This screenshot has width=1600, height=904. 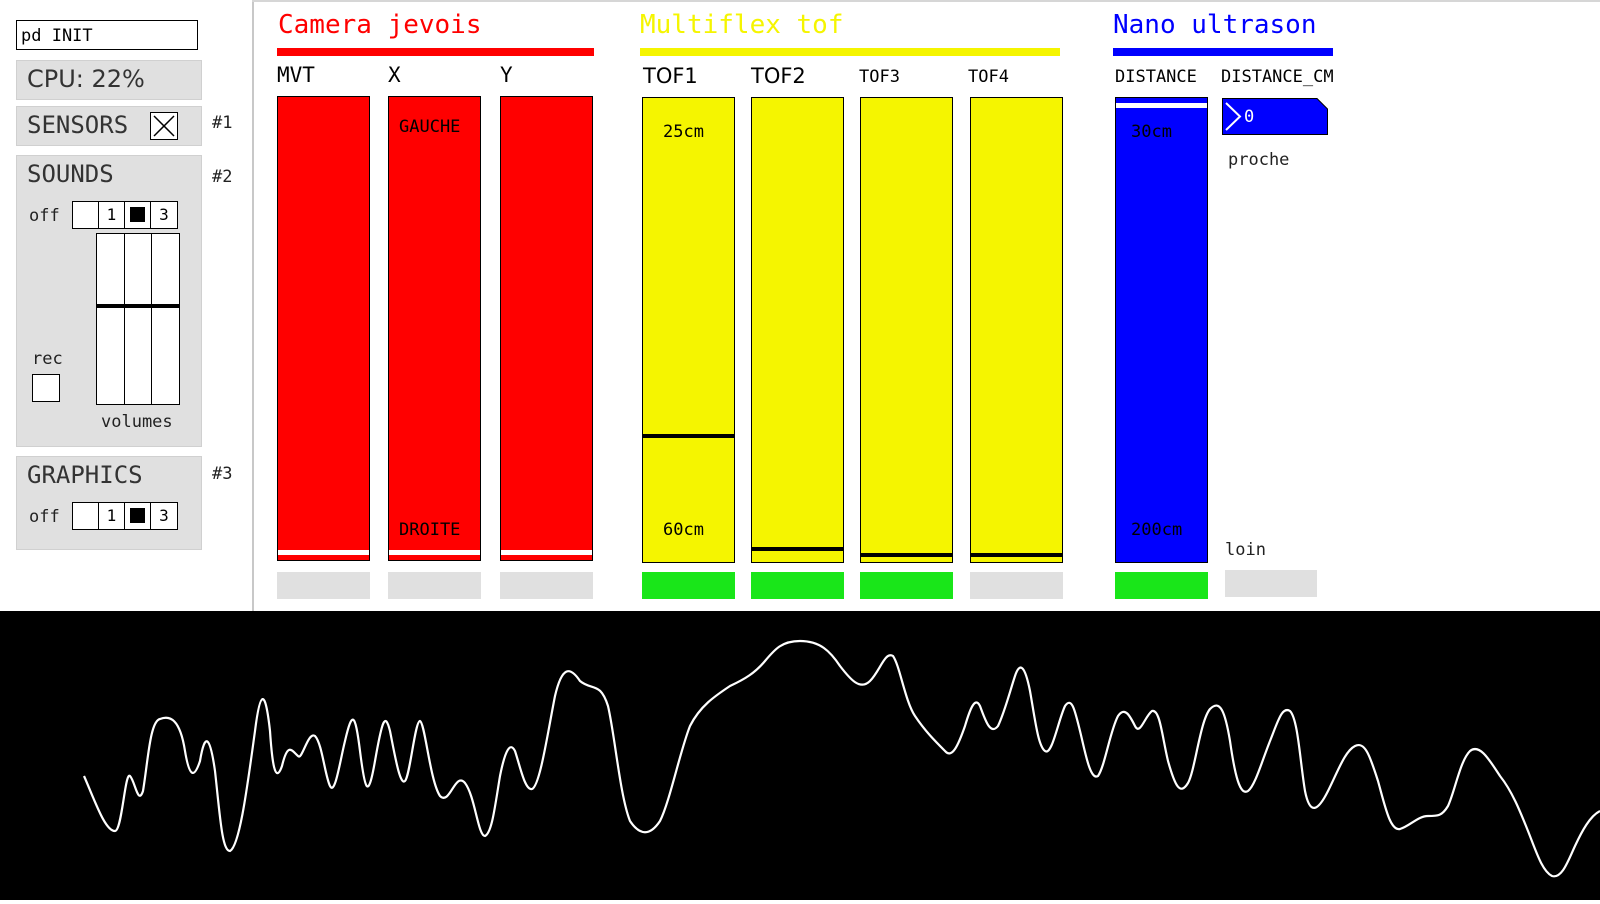 What do you see at coordinates (670, 76) in the screenshot?
I see `tof1-label: TOF1` at bounding box center [670, 76].